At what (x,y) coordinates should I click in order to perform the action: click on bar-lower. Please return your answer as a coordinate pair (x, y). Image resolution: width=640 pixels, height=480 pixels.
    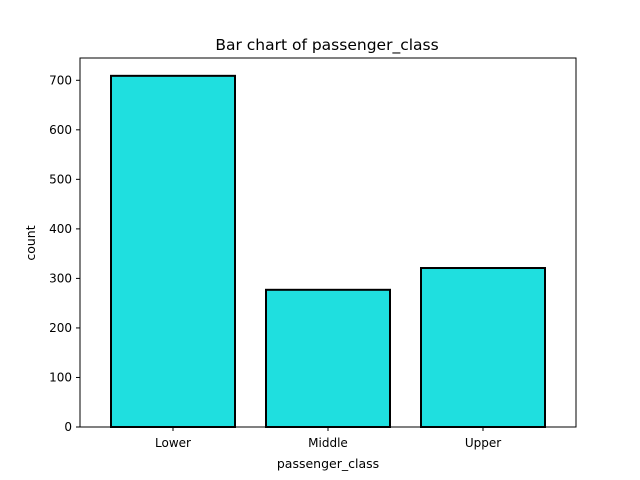
    Looking at the image, I should click on (173, 251).